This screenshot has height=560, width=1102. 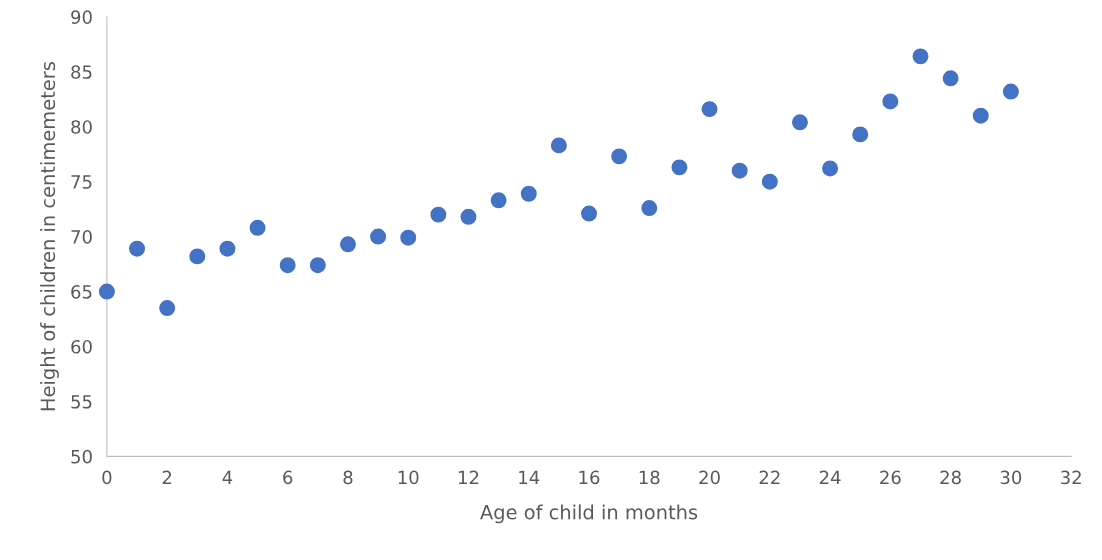 I want to click on y-tick-label: 70, so click(x=81, y=237).